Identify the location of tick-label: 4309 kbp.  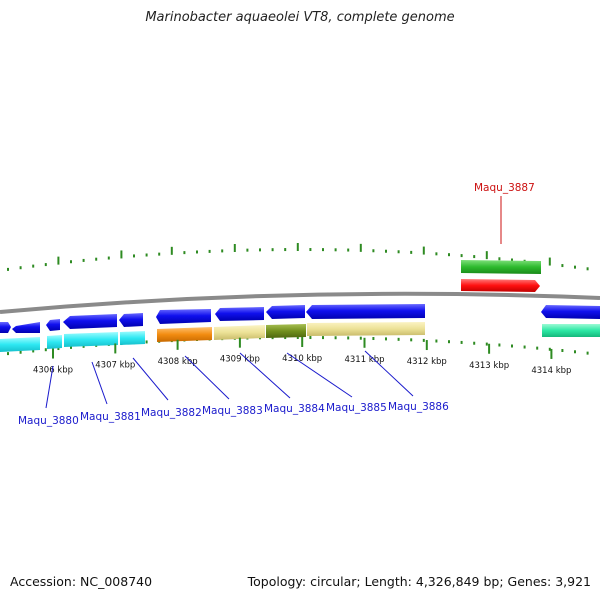
(240, 360).